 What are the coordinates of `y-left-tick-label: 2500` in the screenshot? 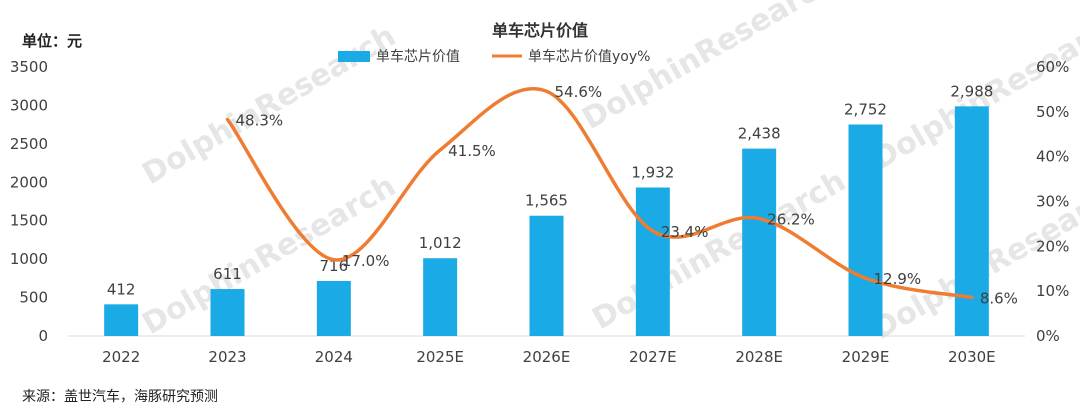 It's located at (29, 144).